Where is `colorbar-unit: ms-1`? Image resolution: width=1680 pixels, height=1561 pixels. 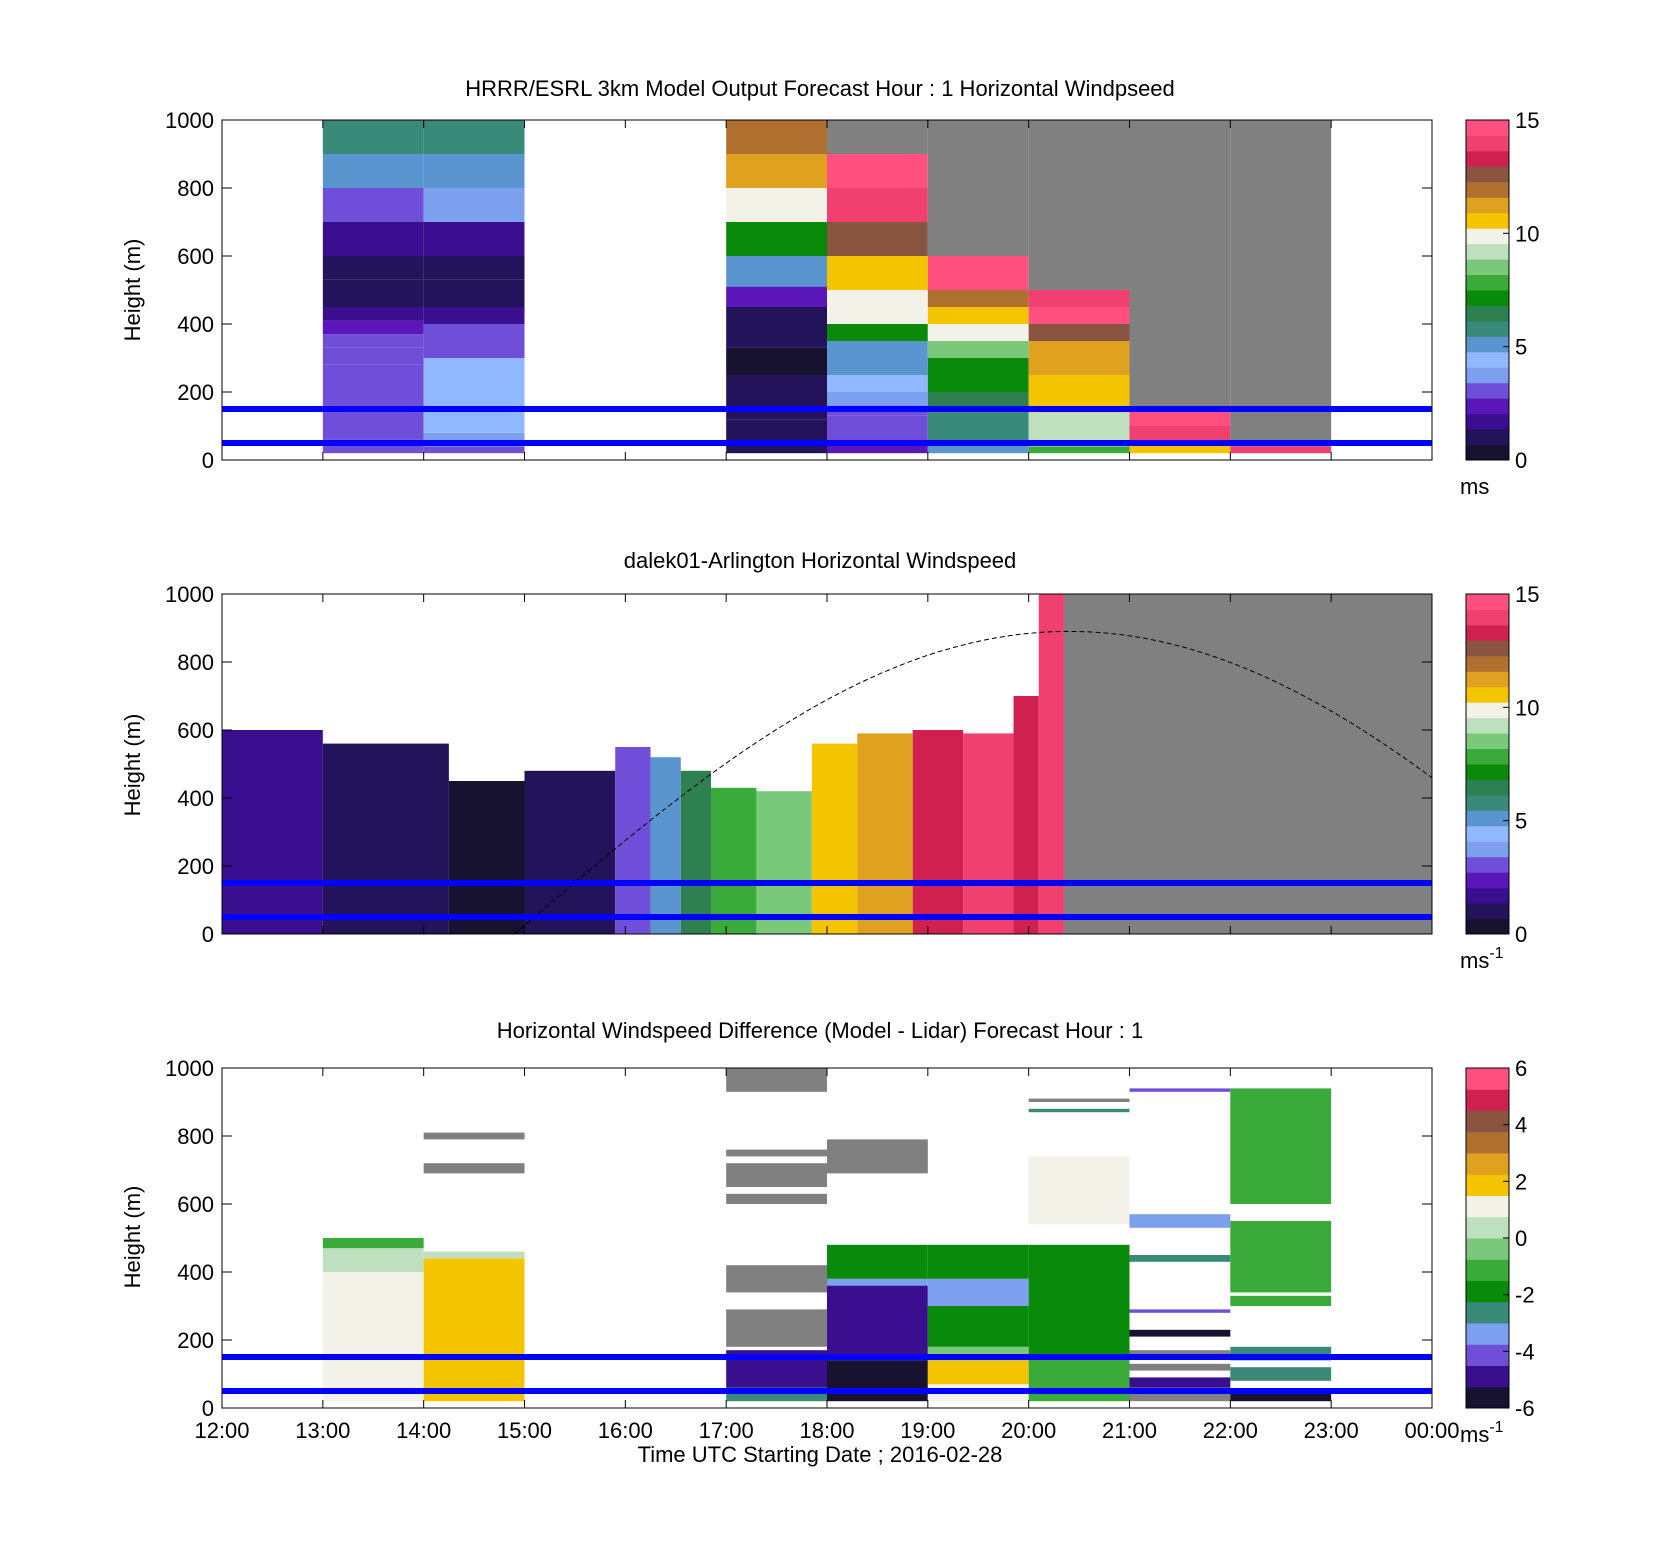
colorbar-unit: ms-1 is located at coordinates (1482, 959).